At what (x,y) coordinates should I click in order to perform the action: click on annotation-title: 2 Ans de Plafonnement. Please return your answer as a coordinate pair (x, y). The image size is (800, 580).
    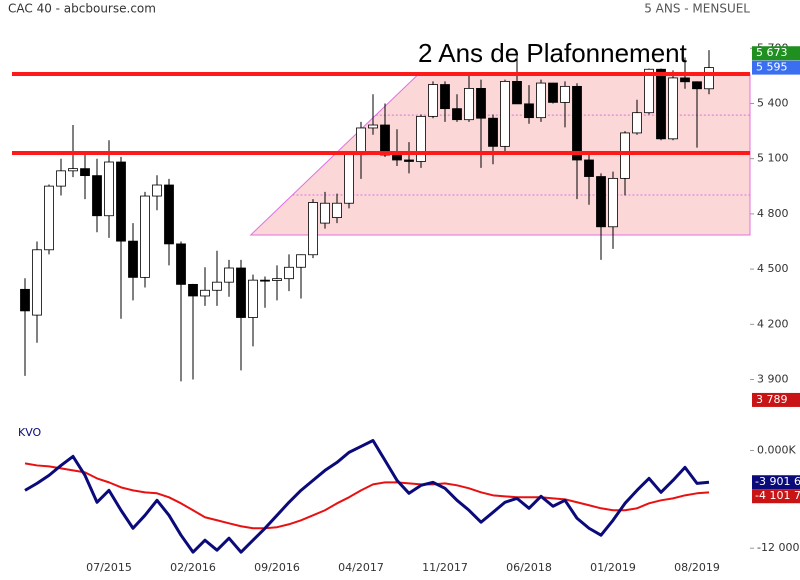
    Looking at the image, I should click on (553, 53).